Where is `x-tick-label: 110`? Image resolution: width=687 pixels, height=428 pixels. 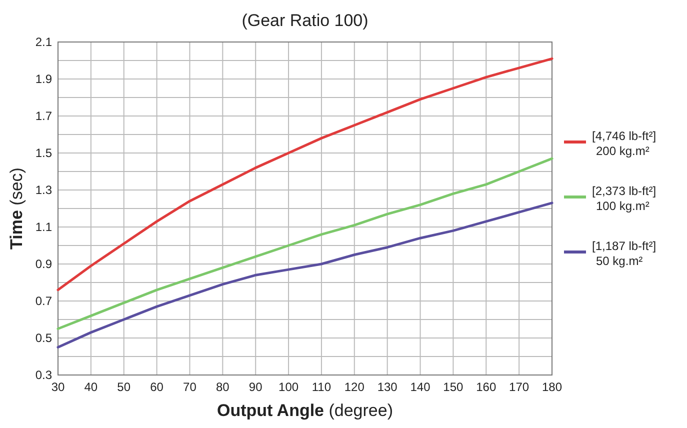
x-tick-label: 110 is located at coordinates (322, 387).